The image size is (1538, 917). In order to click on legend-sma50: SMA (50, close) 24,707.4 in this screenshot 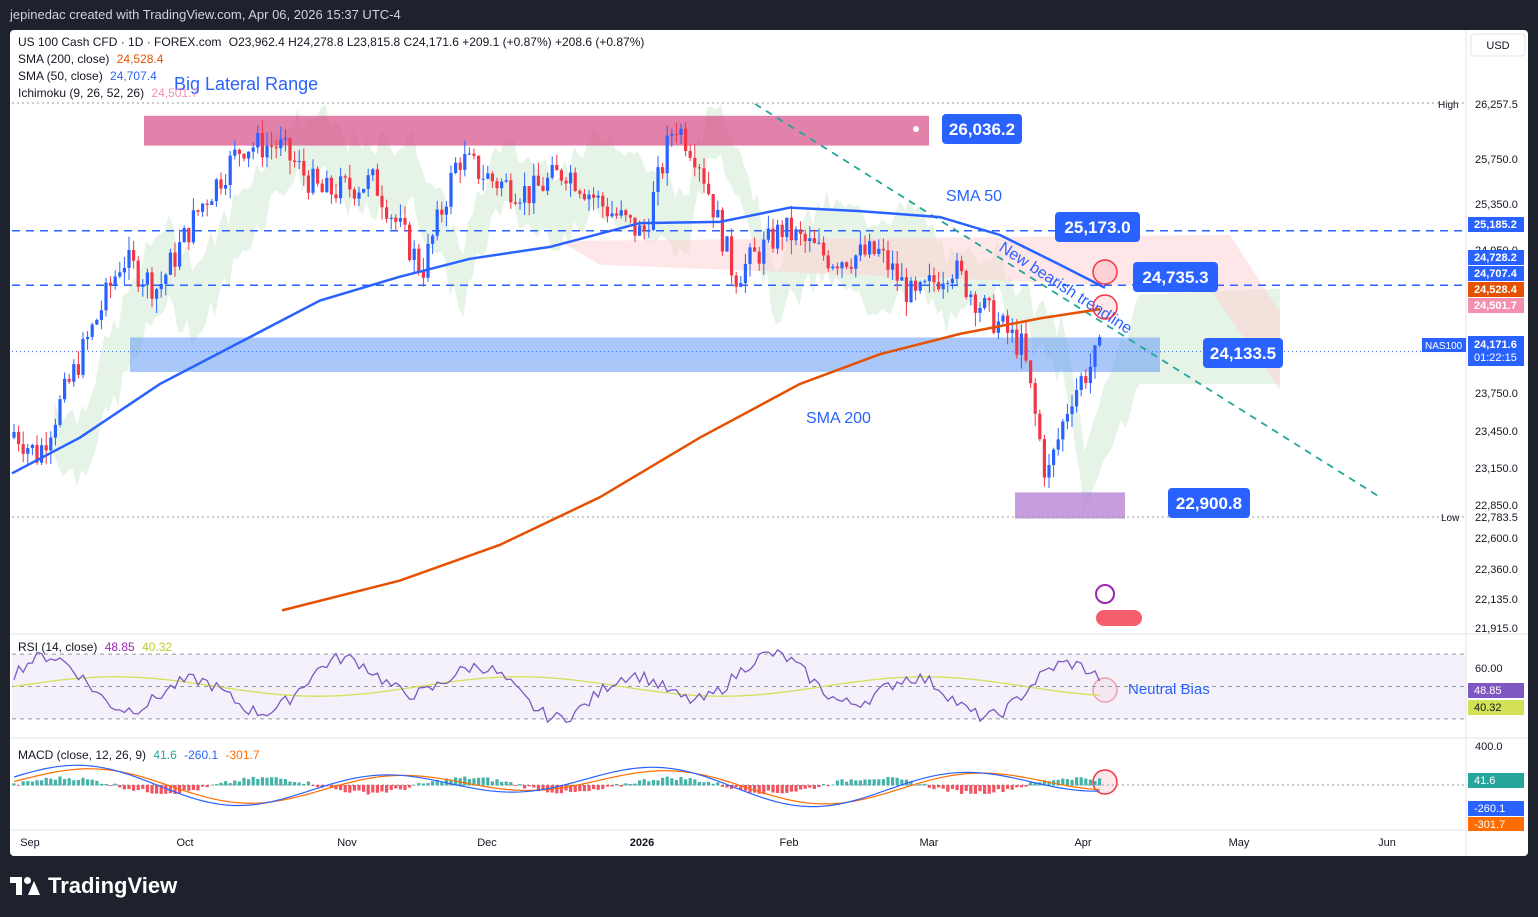, I will do `click(87, 76)`.